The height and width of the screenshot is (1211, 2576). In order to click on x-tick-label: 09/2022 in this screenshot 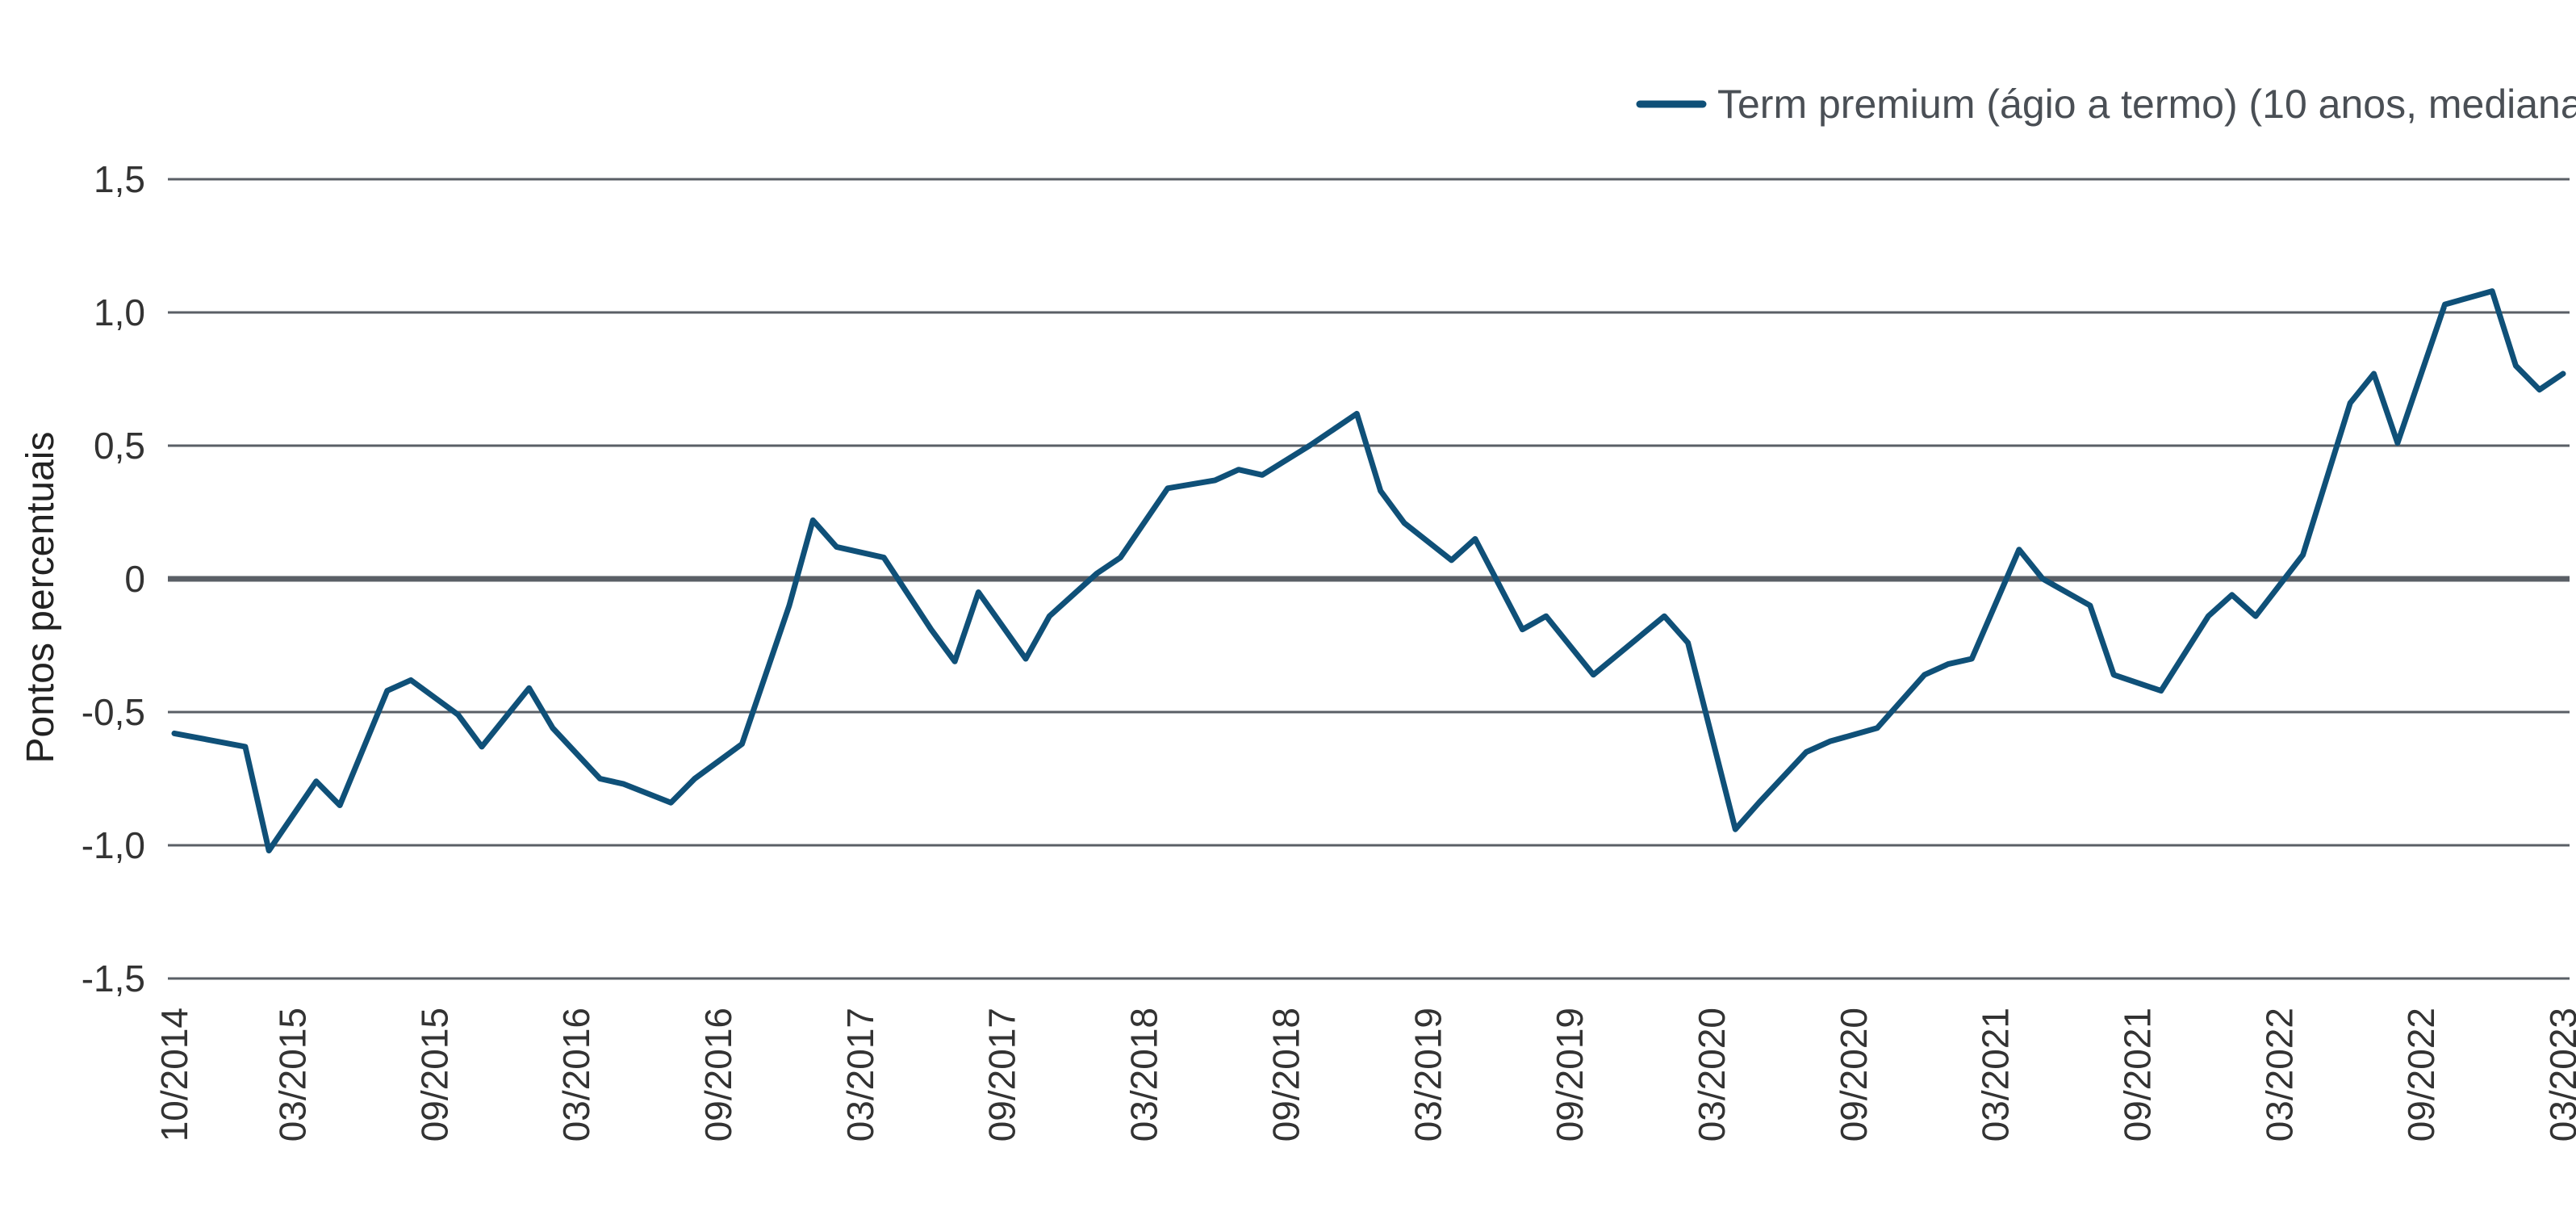, I will do `click(2421, 1075)`.